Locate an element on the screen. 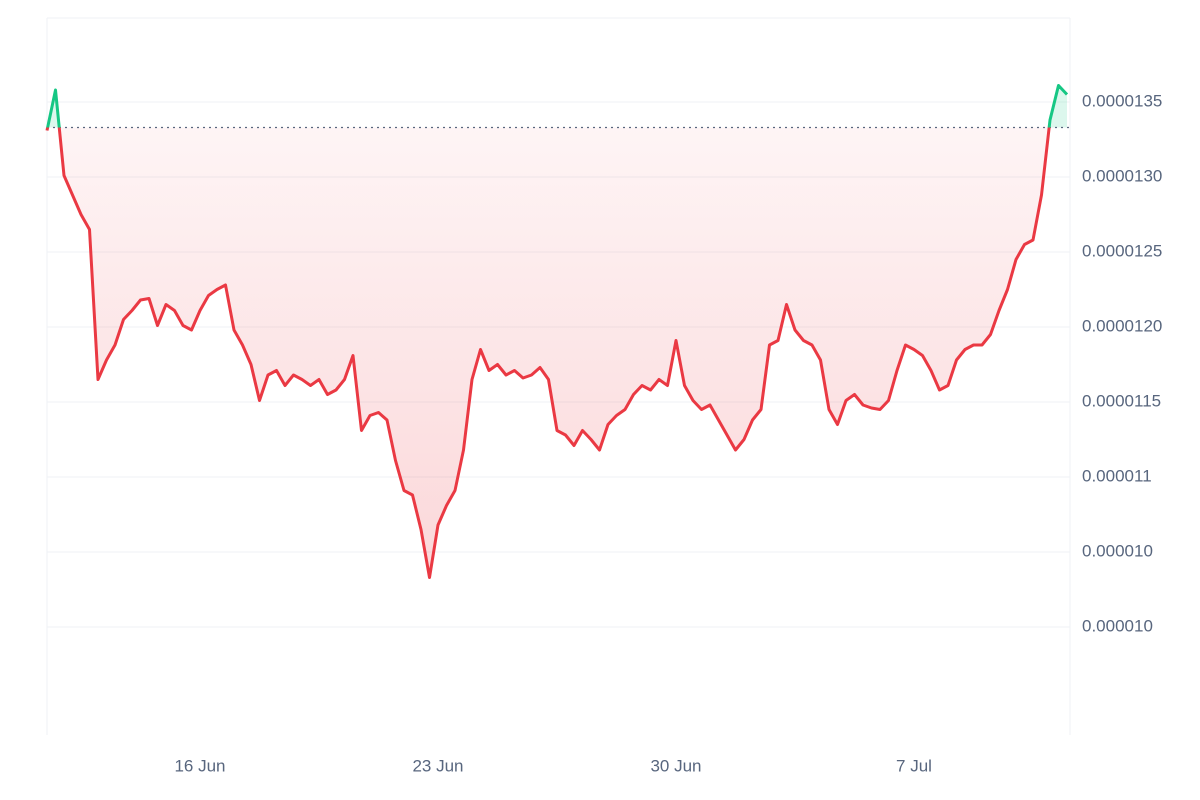 Image resolution: width=1200 pixels, height=800 pixels. x-tick-label: 7 Jul is located at coordinates (914, 765).